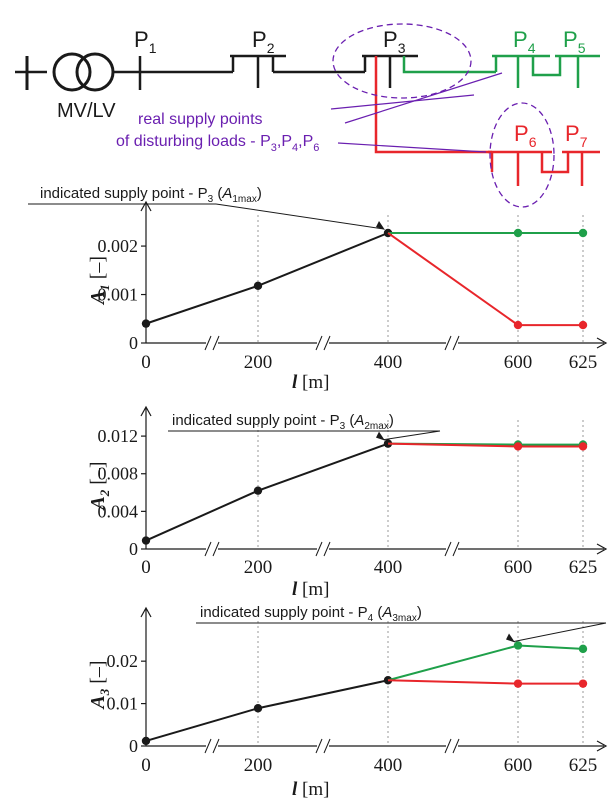  What do you see at coordinates (311, 614) in the screenshot?
I see `annotation-text: indicated supply point - P4 (A3max)` at bounding box center [311, 614].